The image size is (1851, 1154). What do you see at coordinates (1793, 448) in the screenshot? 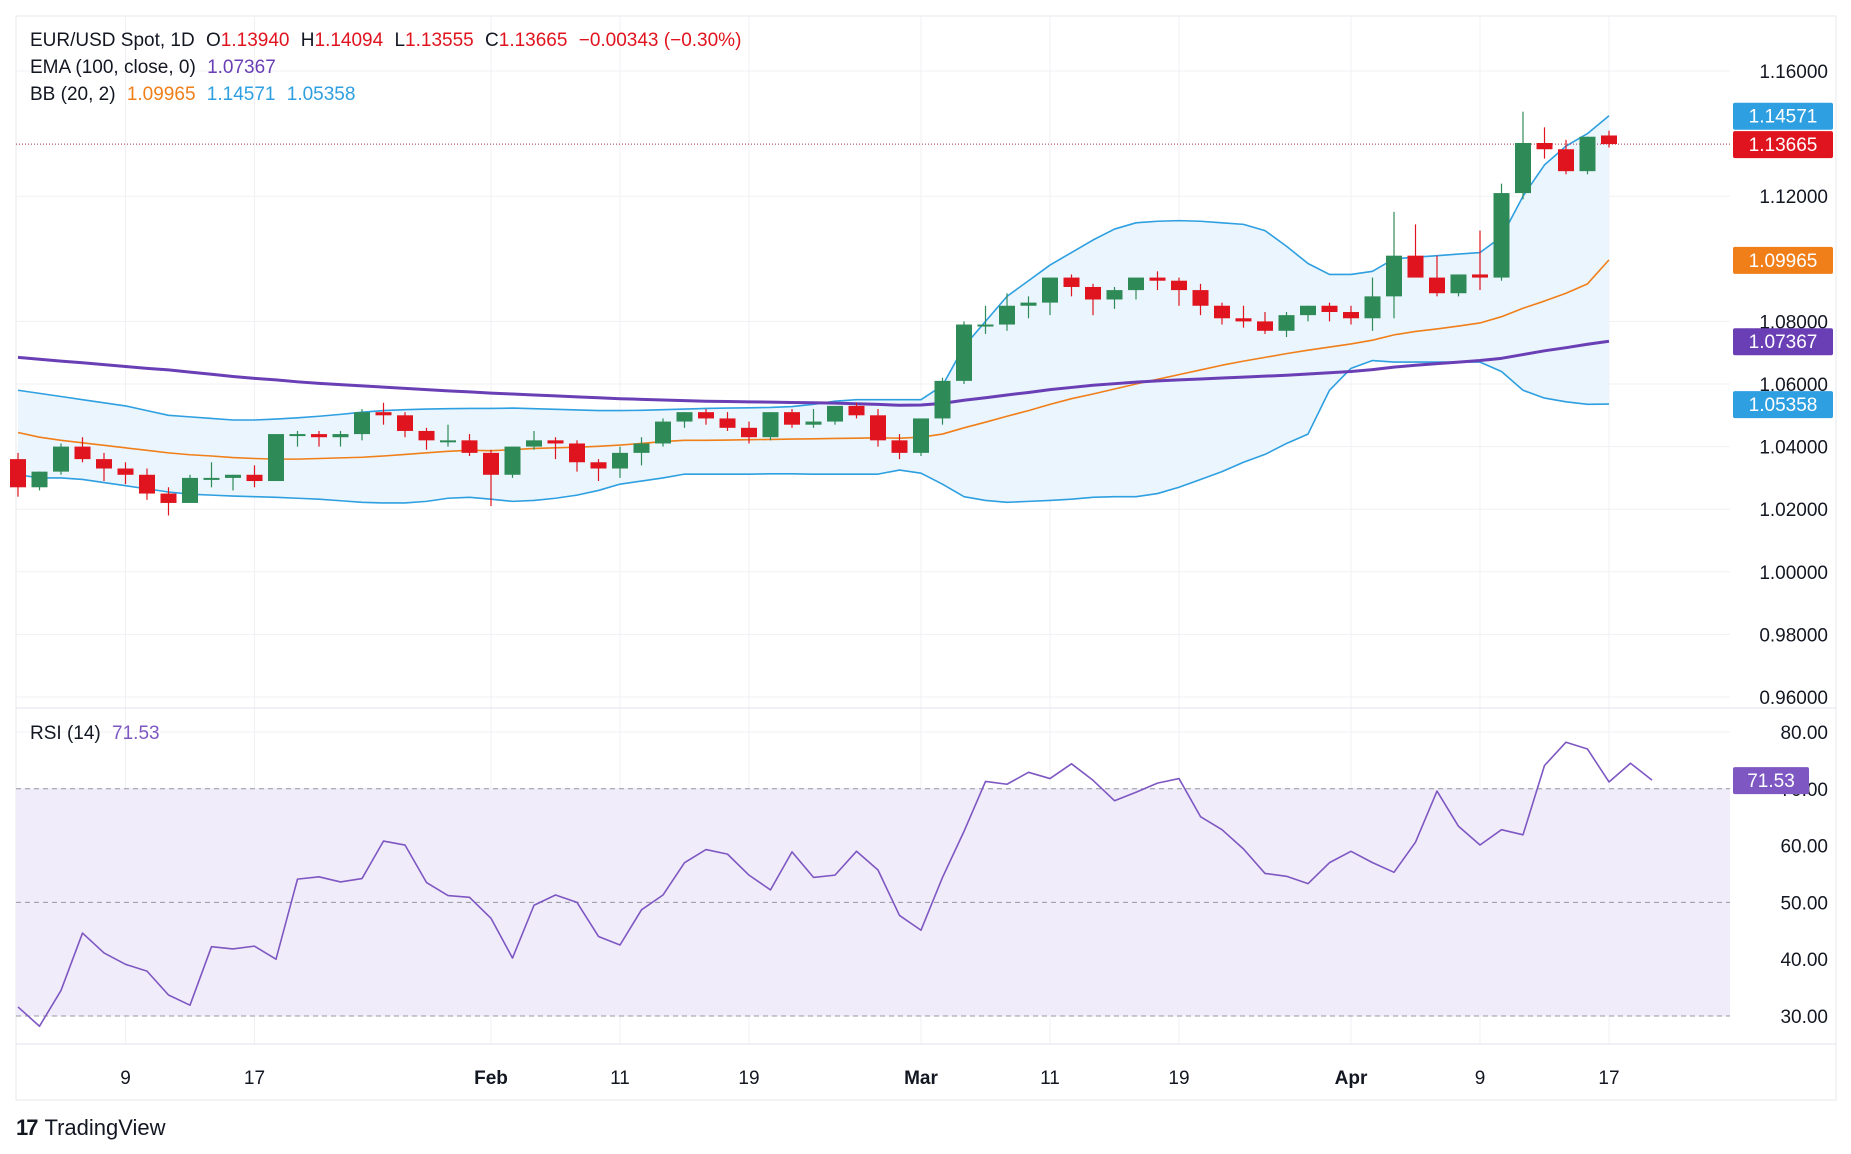
I see `price-tick-label: 1.04000` at bounding box center [1793, 448].